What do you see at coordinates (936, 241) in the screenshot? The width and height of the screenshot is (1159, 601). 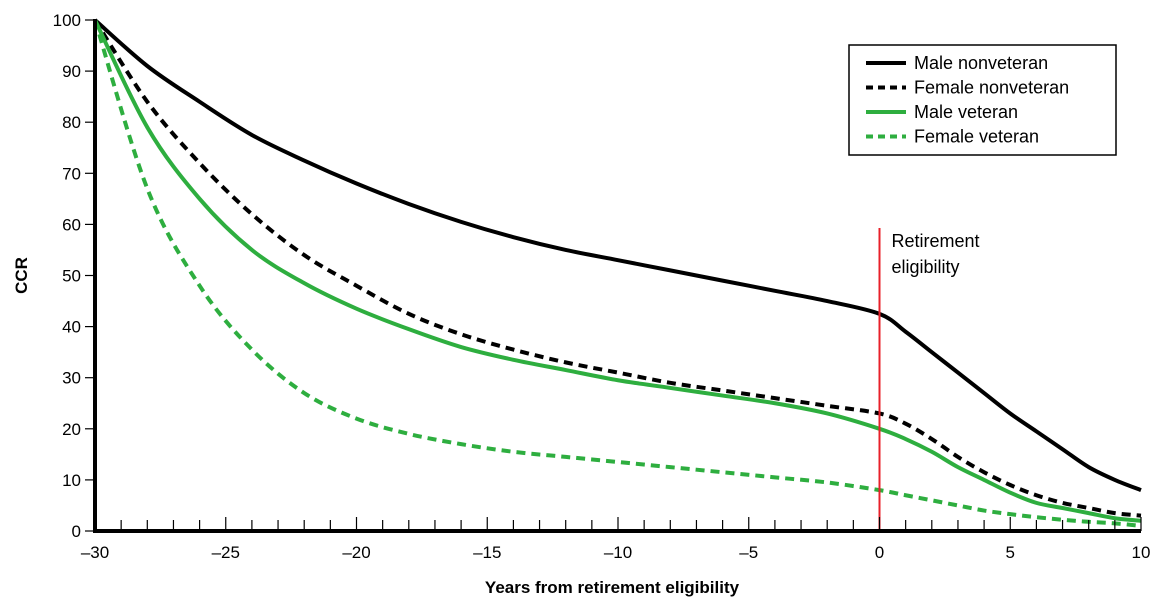 I see `annotation-label-line-1: Retirement` at bounding box center [936, 241].